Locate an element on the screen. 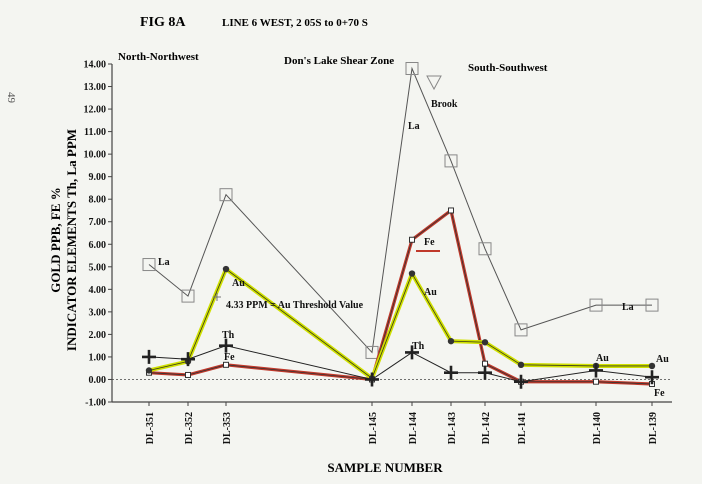  fe-left-label: Fe is located at coordinates (229, 357).